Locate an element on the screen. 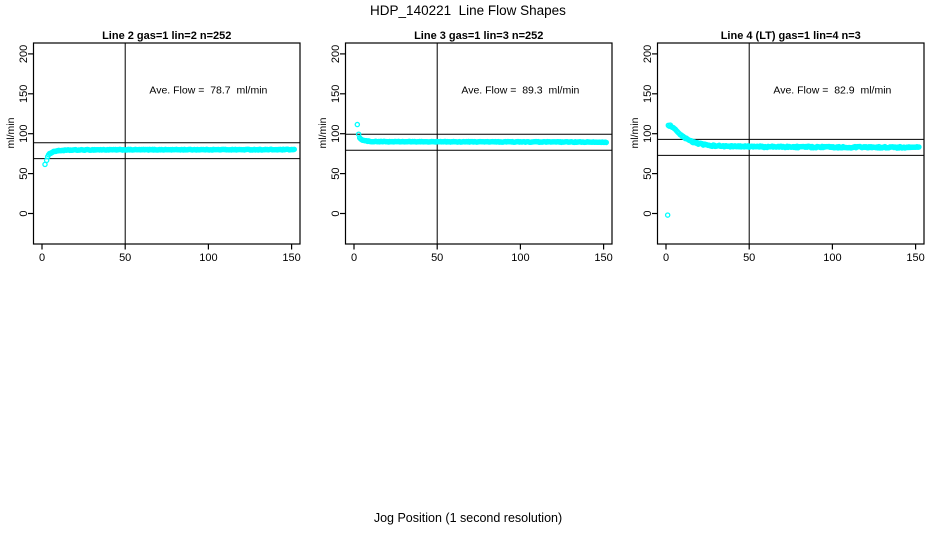 This screenshot has width=936, height=540. panel-title: Line 4 (LT) gas=1 lin=4 n=3 is located at coordinates (791, 36).